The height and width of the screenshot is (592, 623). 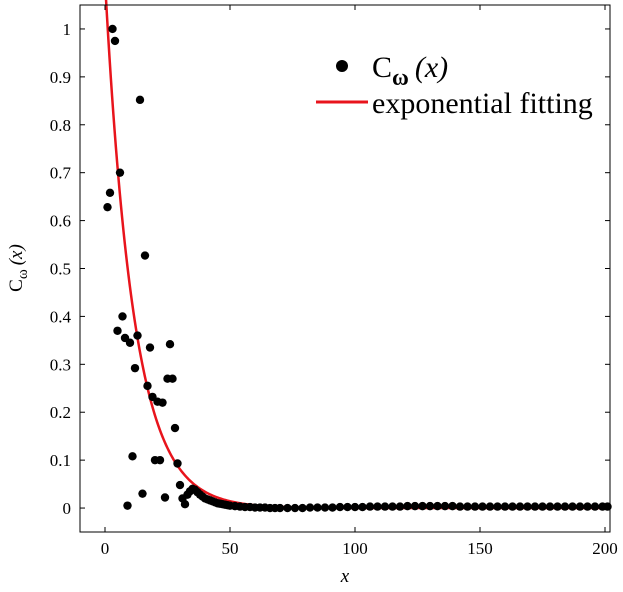 I want to click on x-tick-label: 0, so click(x=105, y=548).